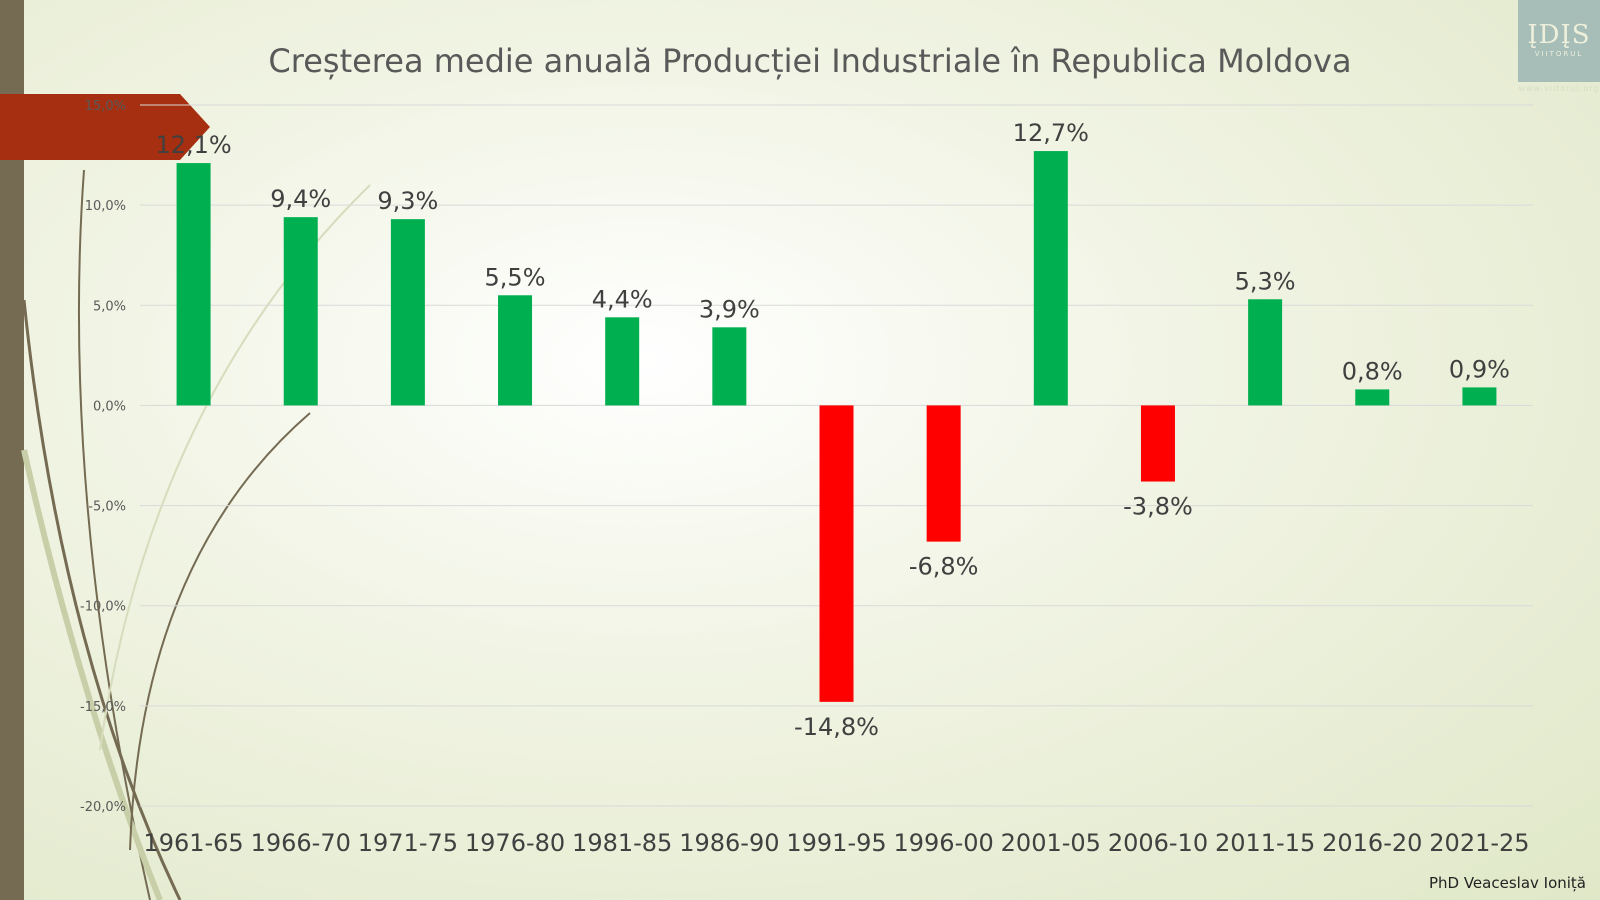  What do you see at coordinates (301, 843) in the screenshot?
I see `x-tick-label: 1966-70` at bounding box center [301, 843].